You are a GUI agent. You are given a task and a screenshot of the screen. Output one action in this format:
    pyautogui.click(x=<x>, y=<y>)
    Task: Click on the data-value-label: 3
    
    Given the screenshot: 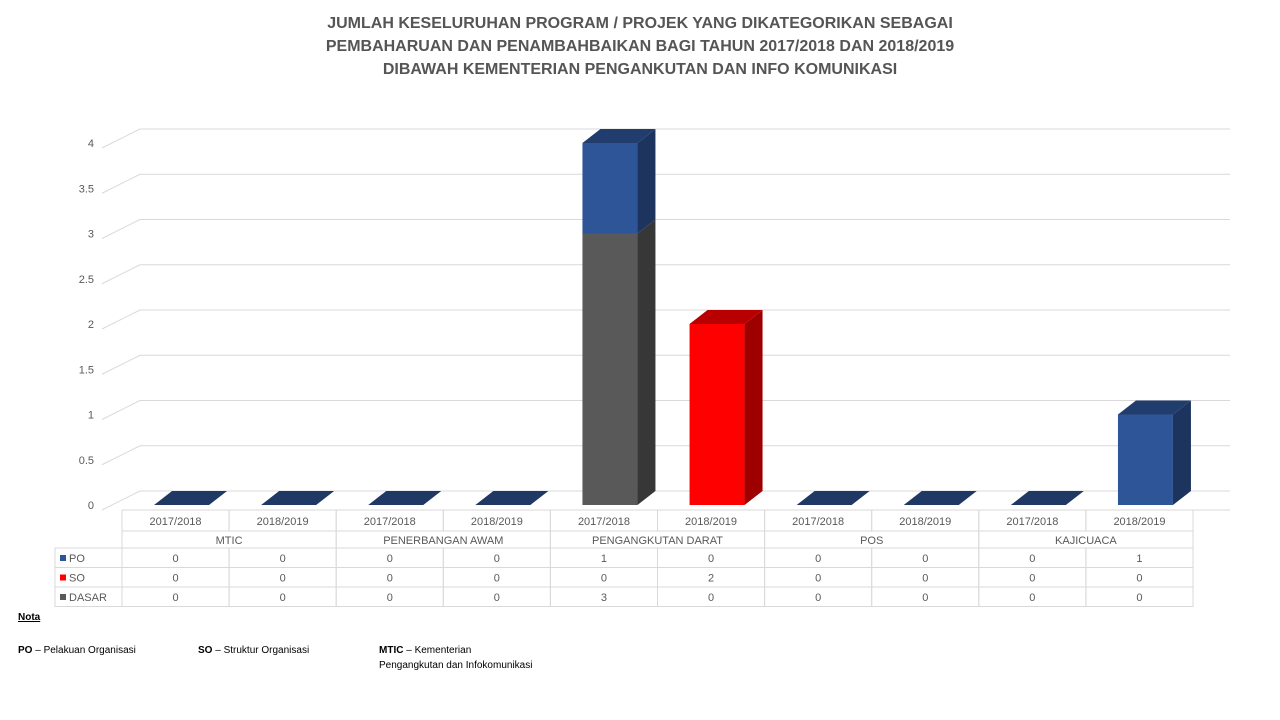 What is the action you would take?
    pyautogui.click(x=604, y=598)
    